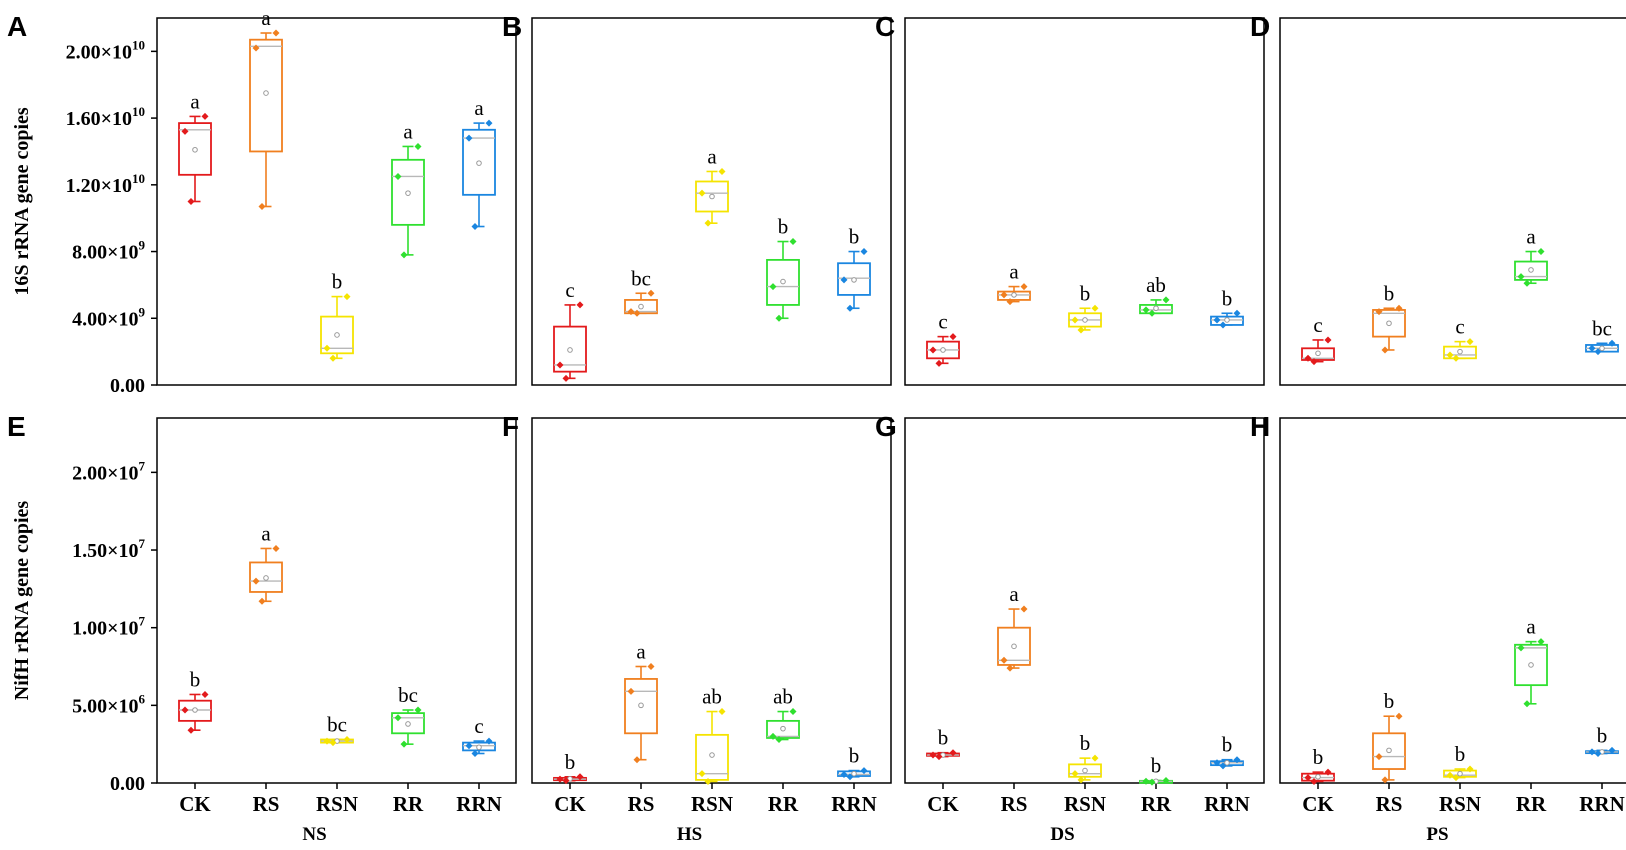  I want to click on box-ck: a, so click(195, 147).